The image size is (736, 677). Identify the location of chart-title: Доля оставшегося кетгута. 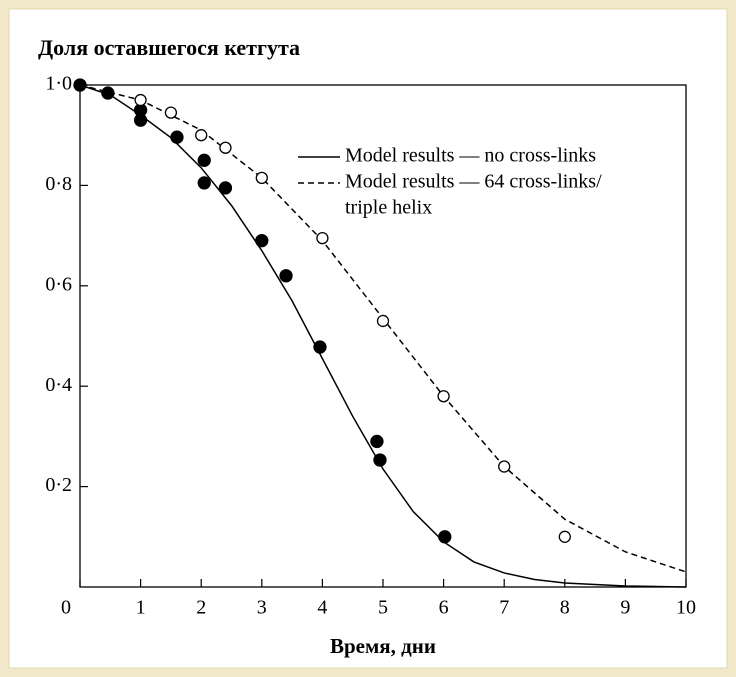
(169, 47).